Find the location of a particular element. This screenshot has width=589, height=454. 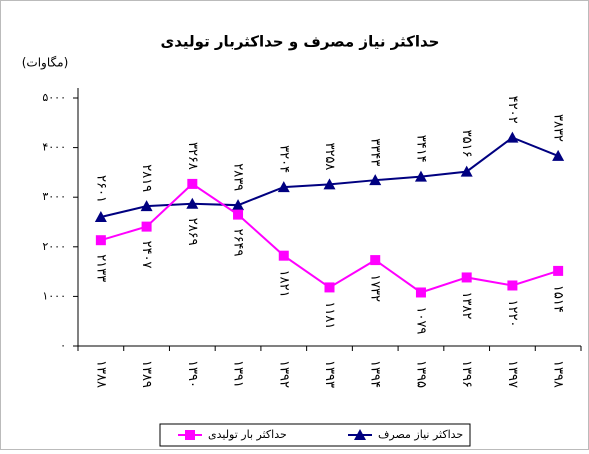

data-label: ۱۳۸۲ is located at coordinates (466, 305).